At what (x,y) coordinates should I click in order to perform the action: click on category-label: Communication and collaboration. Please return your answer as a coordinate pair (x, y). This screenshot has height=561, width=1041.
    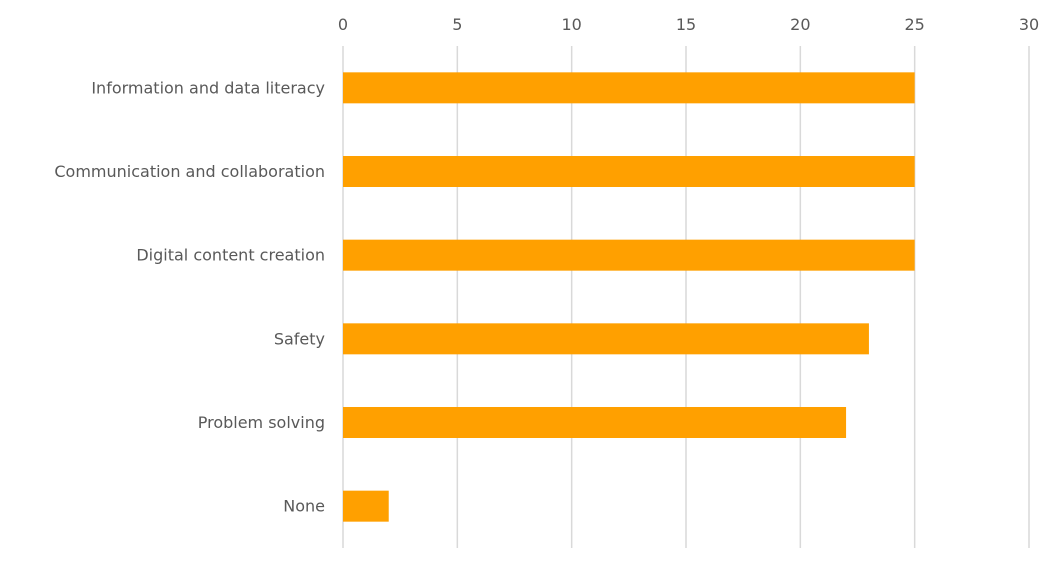
    Looking at the image, I should click on (189, 171).